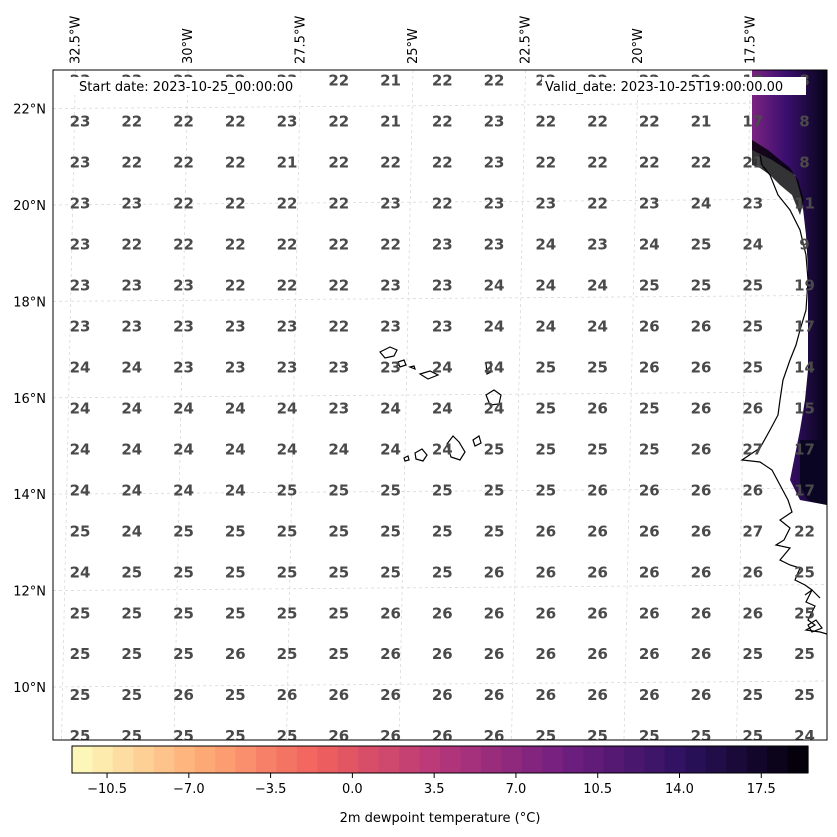 This screenshot has height=837, width=837. Describe the element at coordinates (188, 46) in the screenshot. I see `longitude-tick-label: 30°W` at that location.